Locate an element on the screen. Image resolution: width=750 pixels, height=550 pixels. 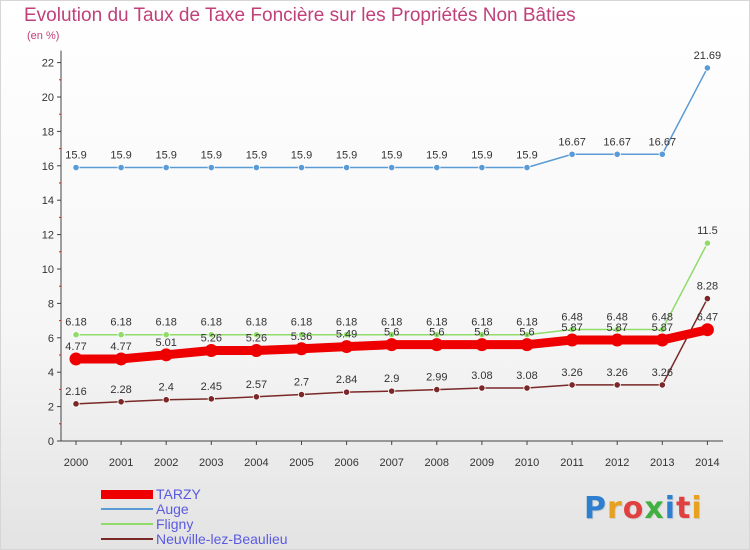
y-tick-label: 4 is located at coordinates (51, 373).